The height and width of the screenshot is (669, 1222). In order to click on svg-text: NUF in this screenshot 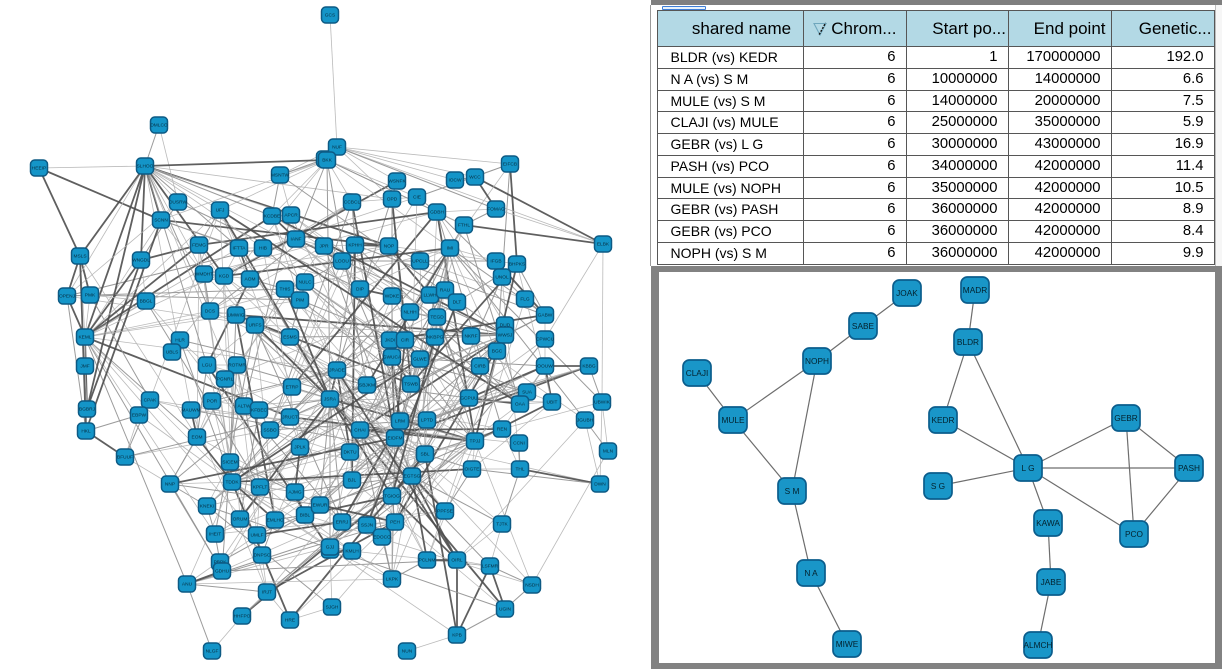, I will do `click(337, 148)`.